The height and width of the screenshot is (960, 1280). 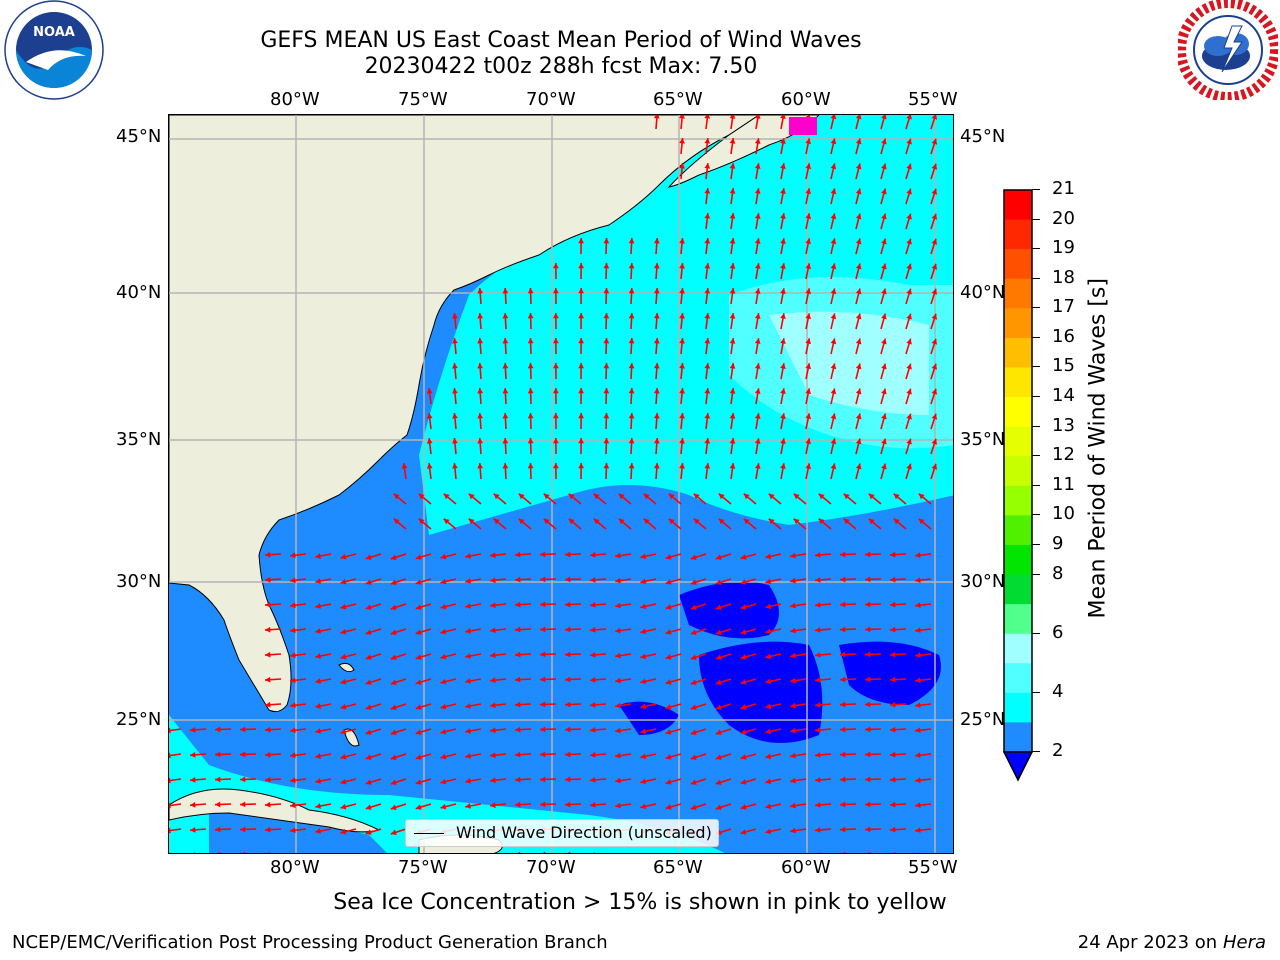 What do you see at coordinates (54, 32) in the screenshot?
I see `noaa-logo-text: NOAA` at bounding box center [54, 32].